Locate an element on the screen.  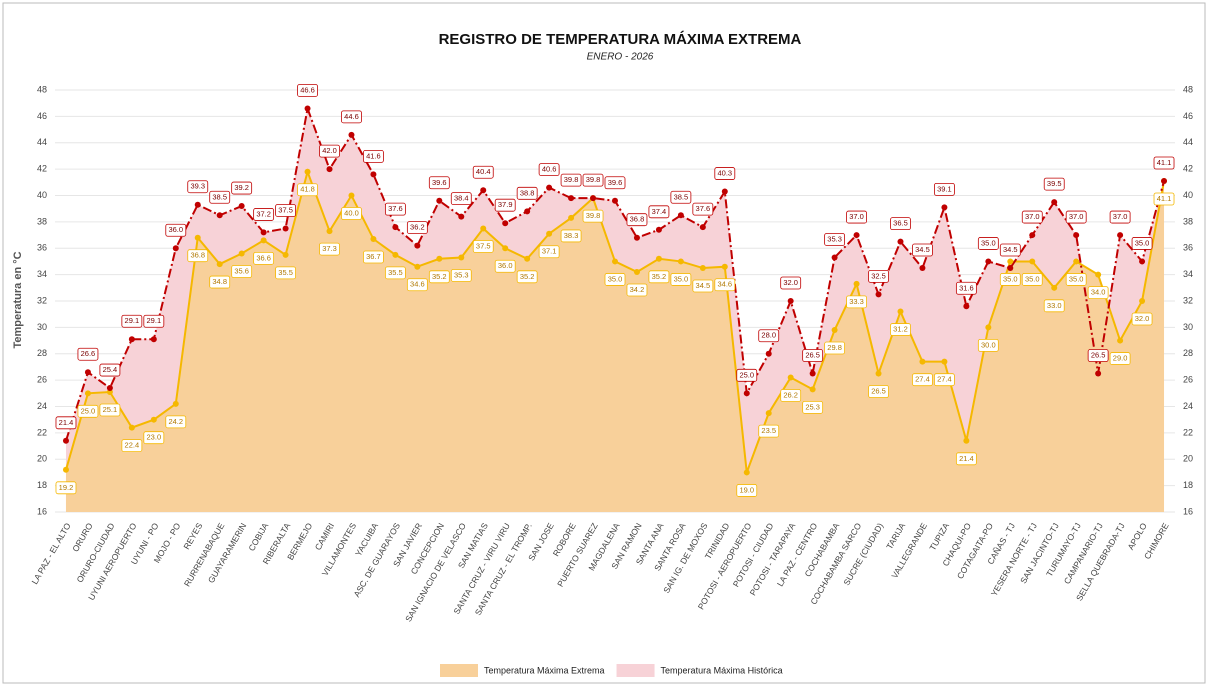
data-label: 37.6 is located at coordinates (395, 209).